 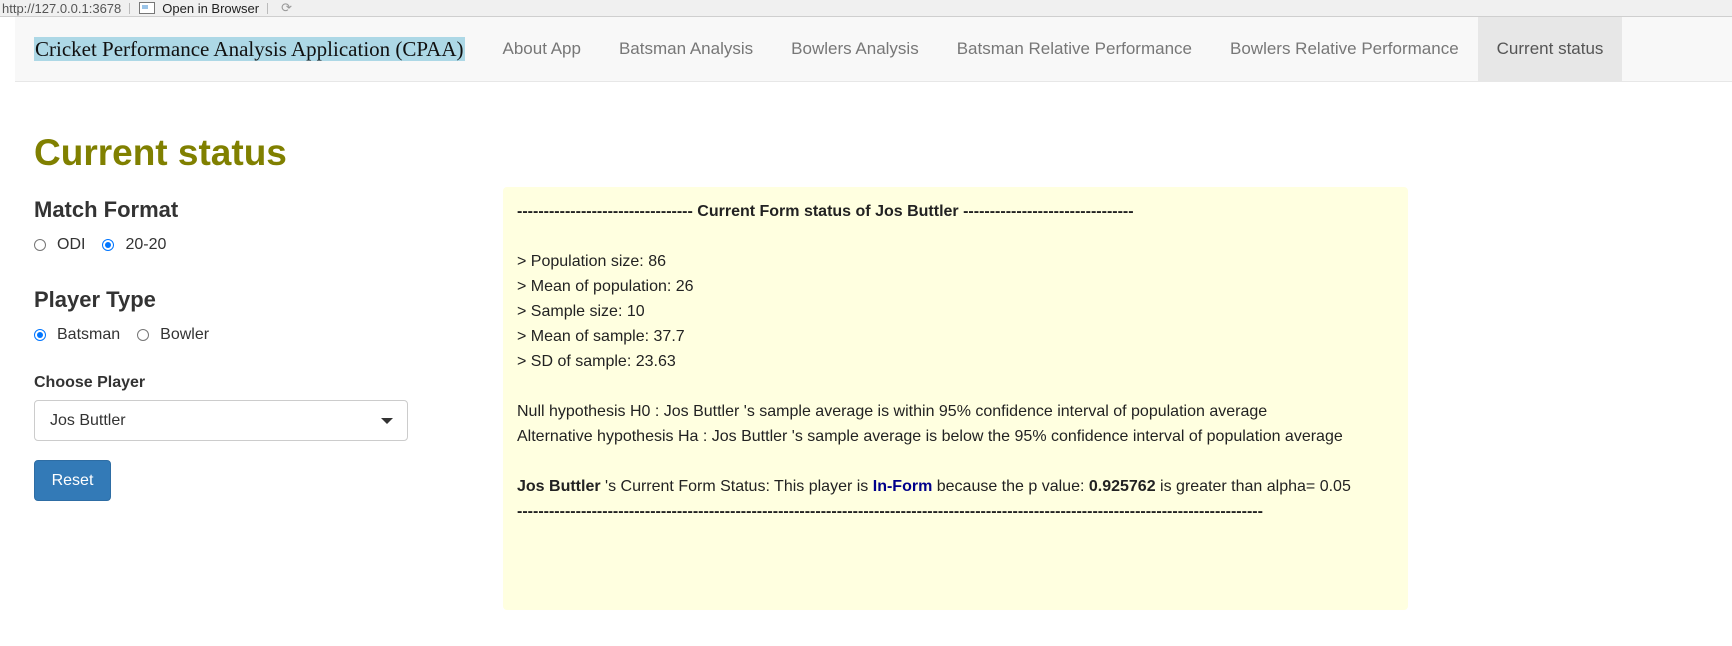 What do you see at coordinates (185, 334) in the screenshot?
I see `radio-bowler-label: Bowler` at bounding box center [185, 334].